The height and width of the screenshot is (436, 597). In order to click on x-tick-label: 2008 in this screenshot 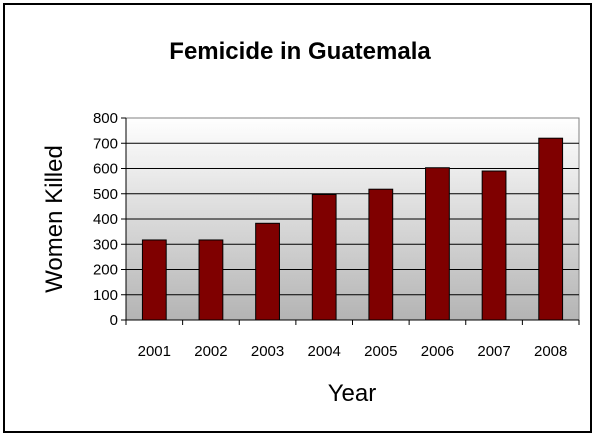, I will do `click(550, 351)`.